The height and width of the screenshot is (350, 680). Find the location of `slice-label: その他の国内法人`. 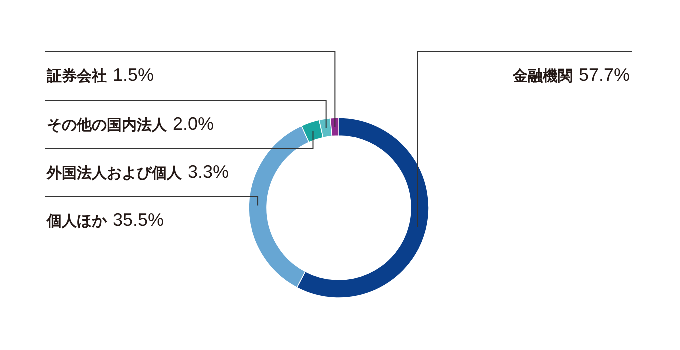

slice-label: その他の国内法人 is located at coordinates (107, 125).